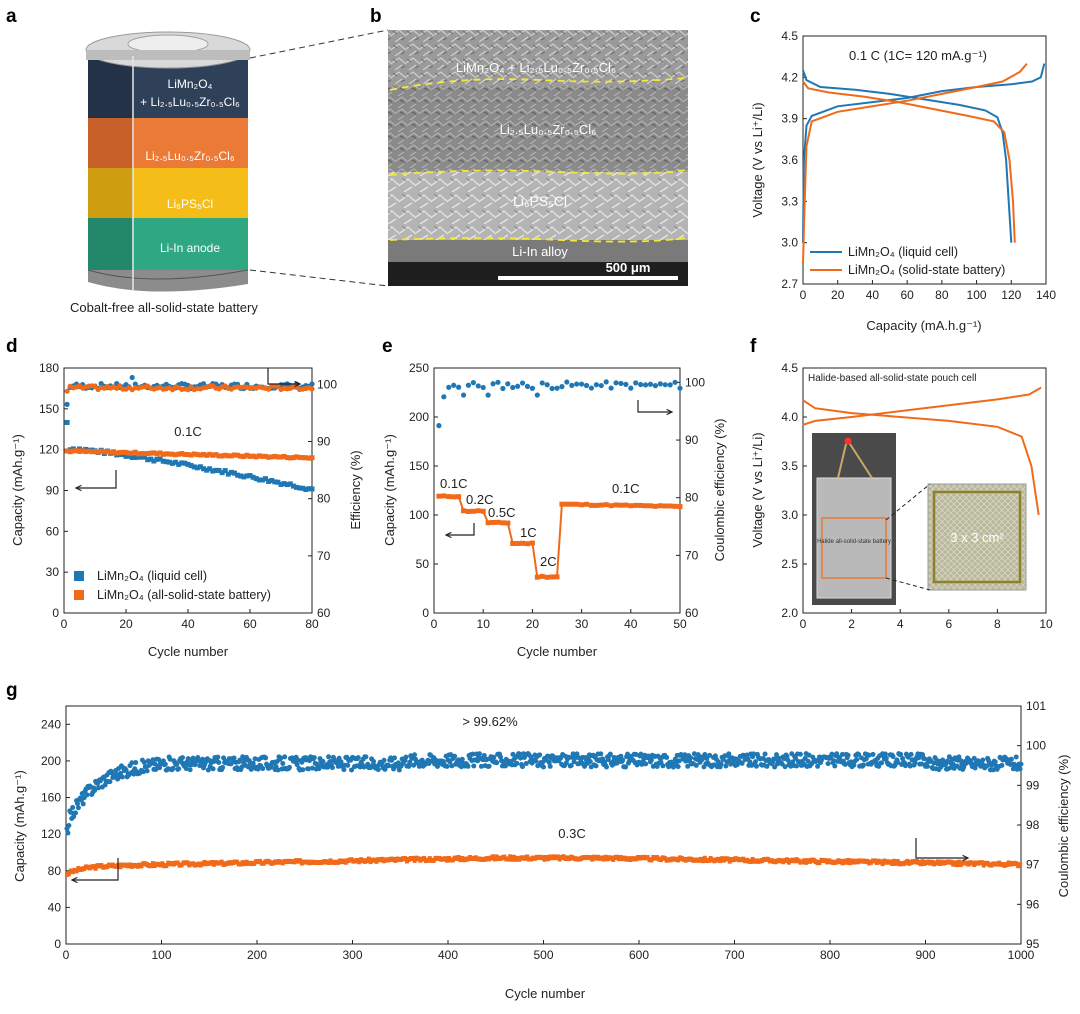 This screenshot has height=1014, width=1080. Describe the element at coordinates (1011, 295) in the screenshot. I see `chart-c-xtick-label: 120` at that location.